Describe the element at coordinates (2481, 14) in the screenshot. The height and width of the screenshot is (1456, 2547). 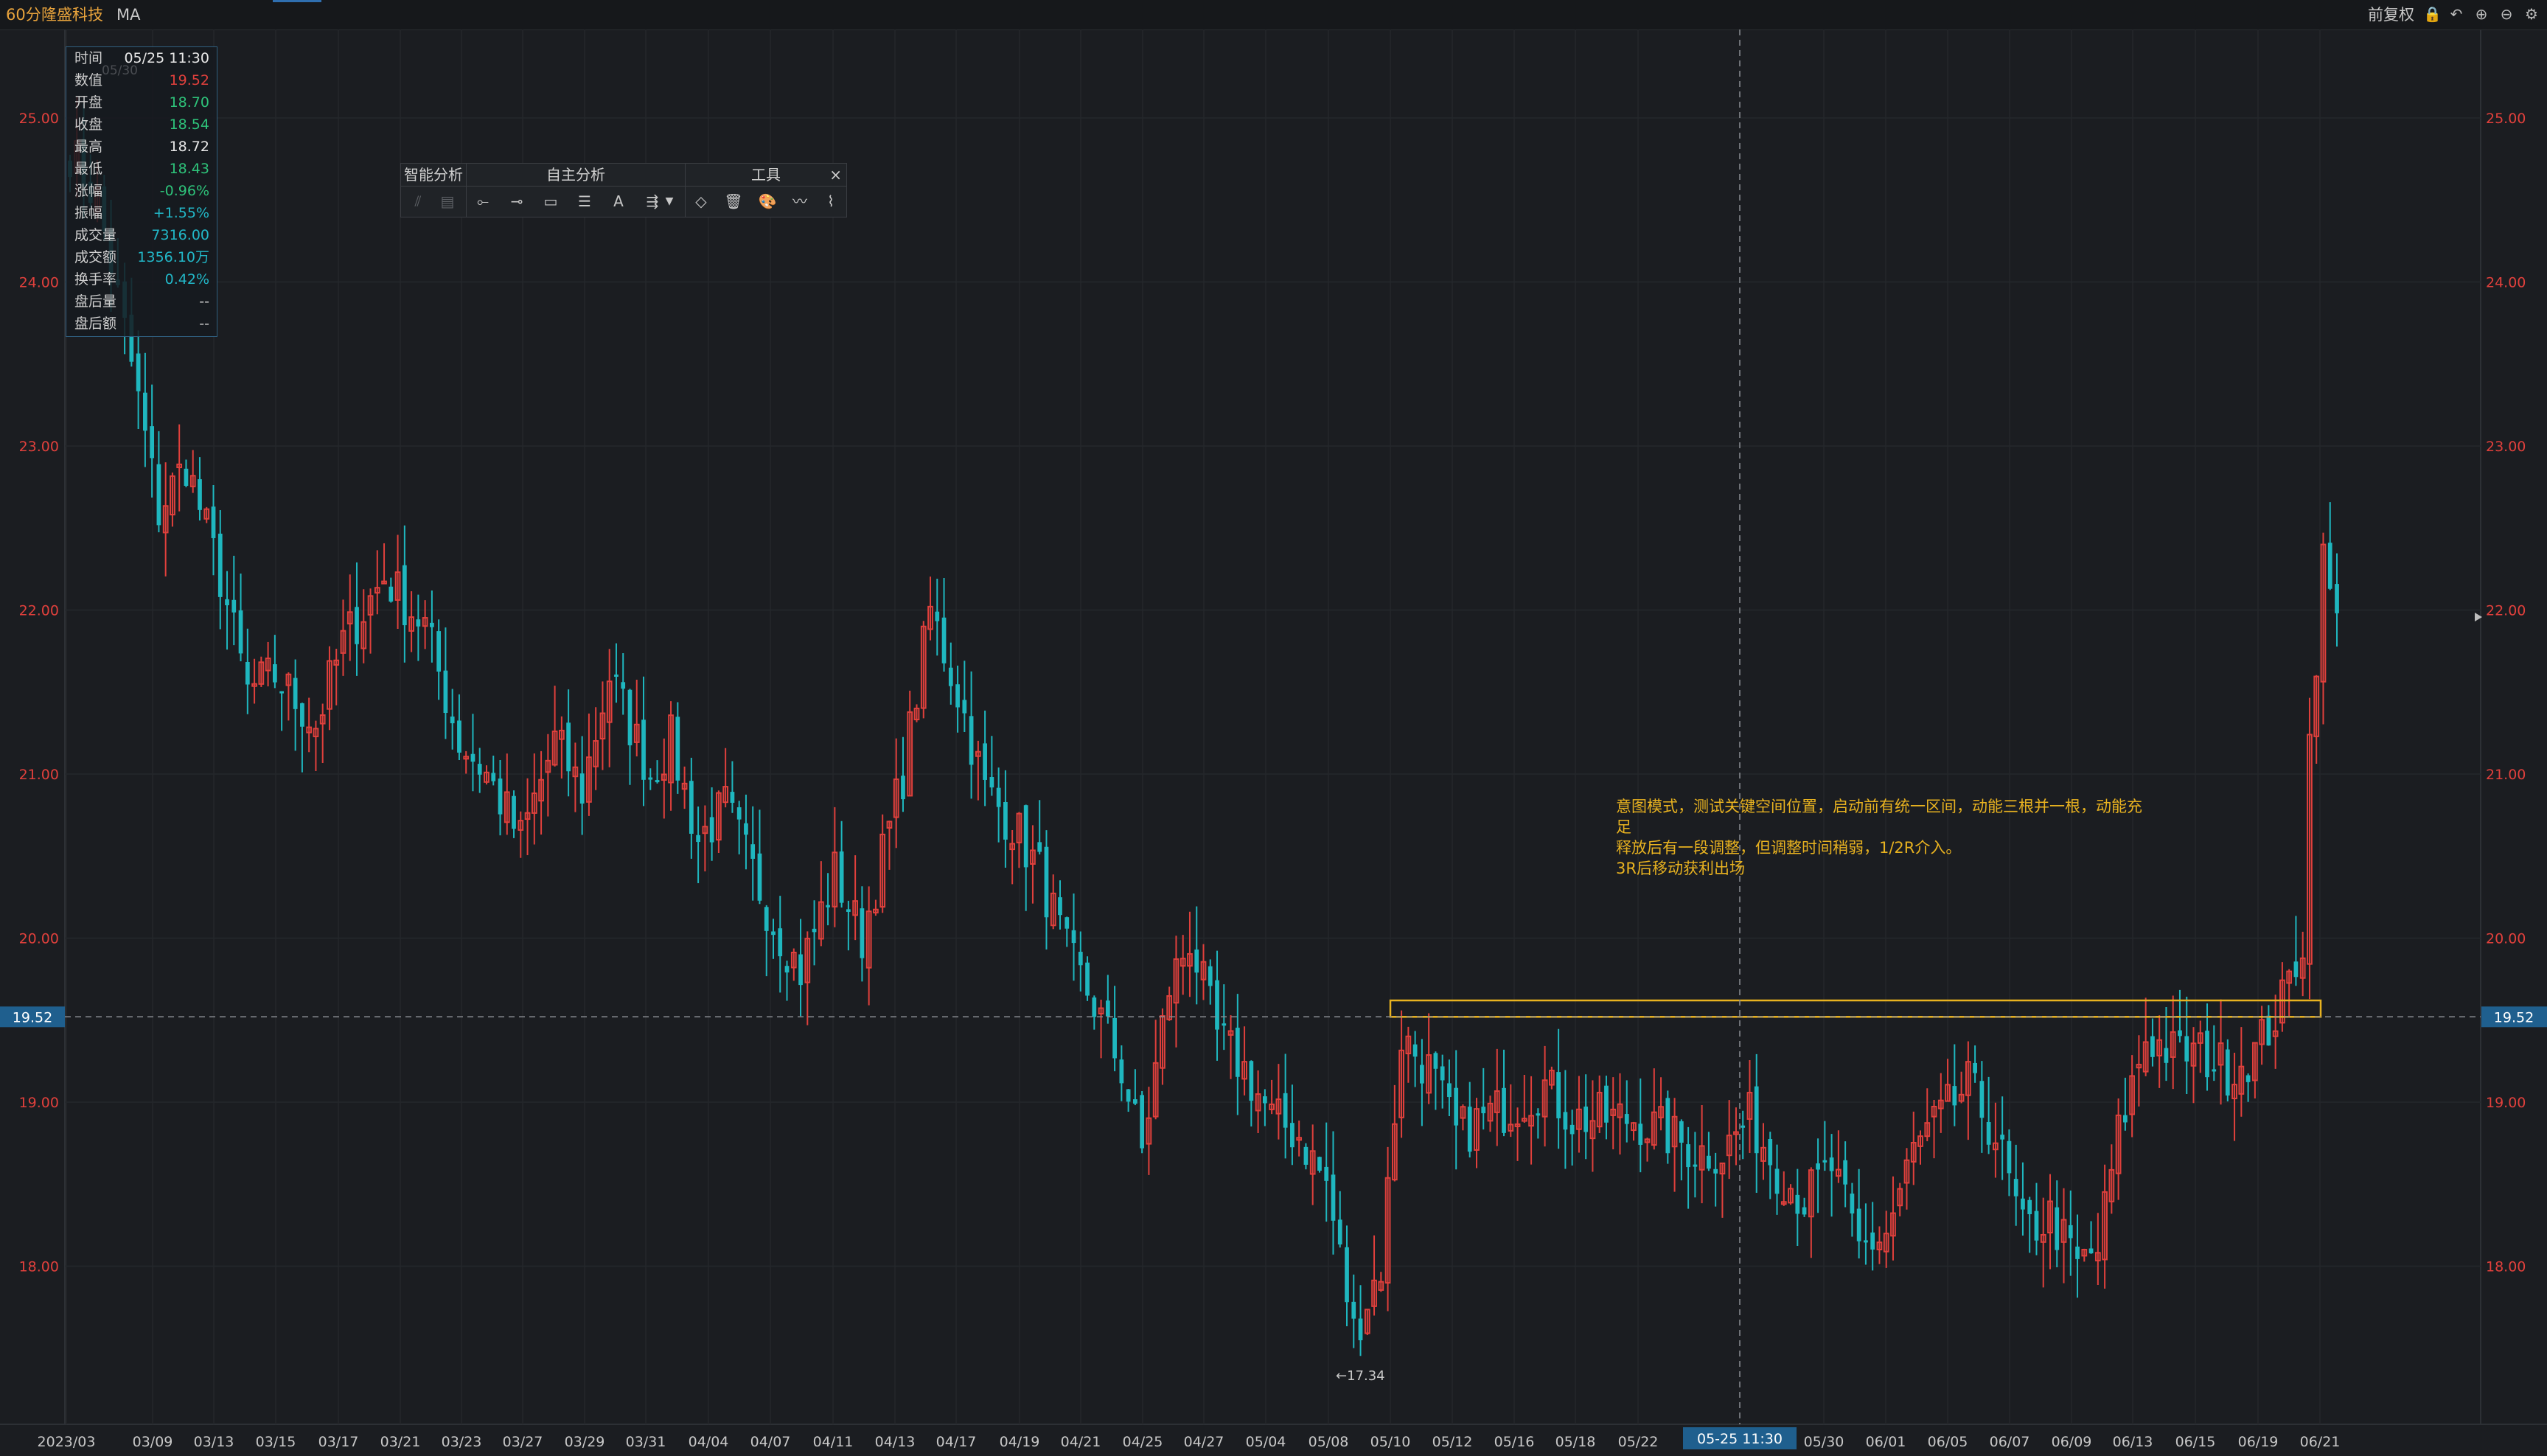
I see `zoom-in-icon: ⊕` at that location.